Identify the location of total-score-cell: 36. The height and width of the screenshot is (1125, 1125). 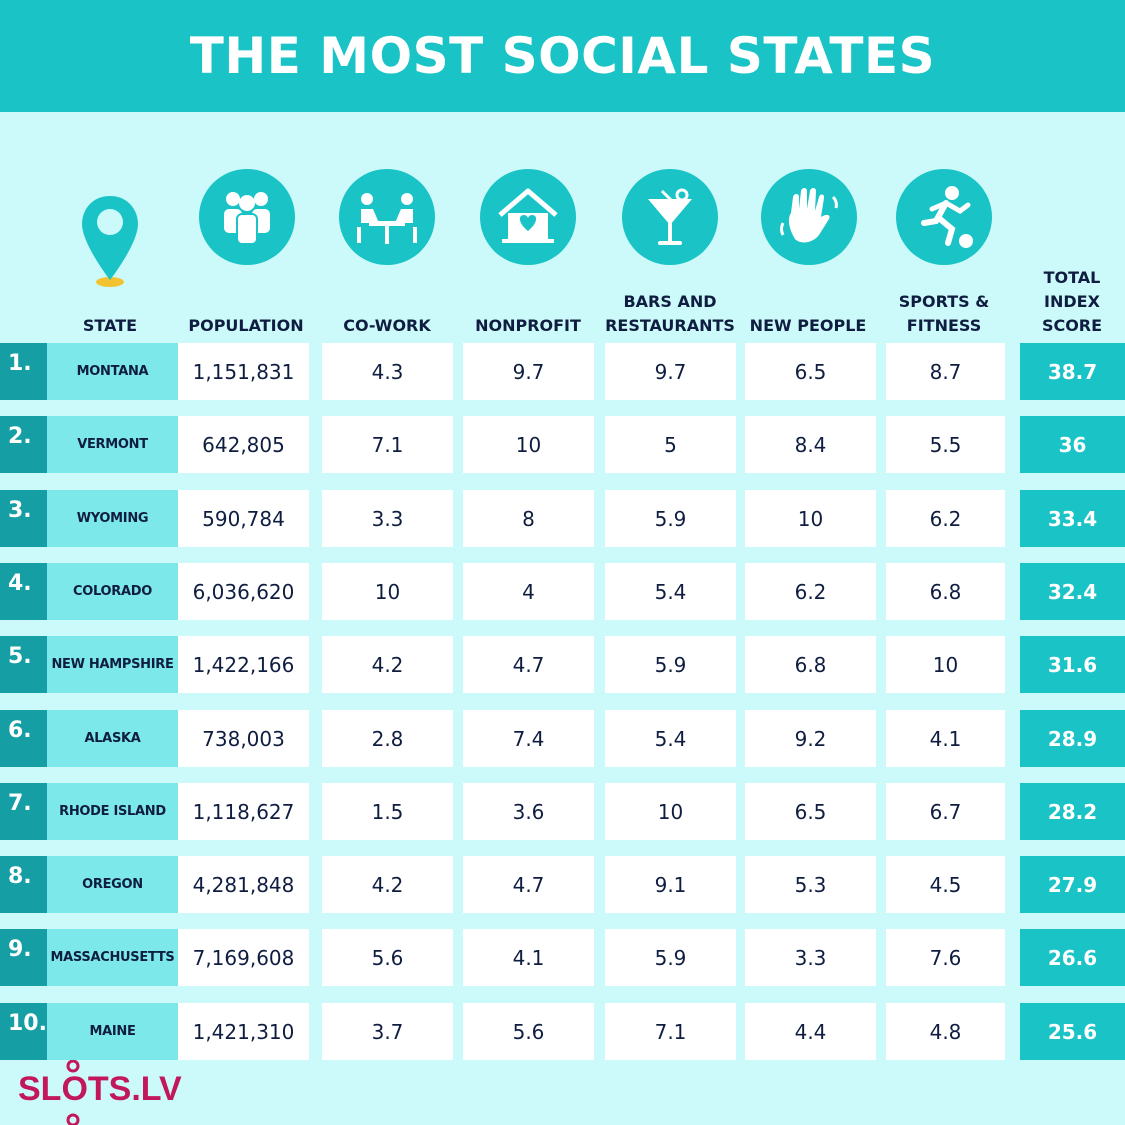
(1072, 444).